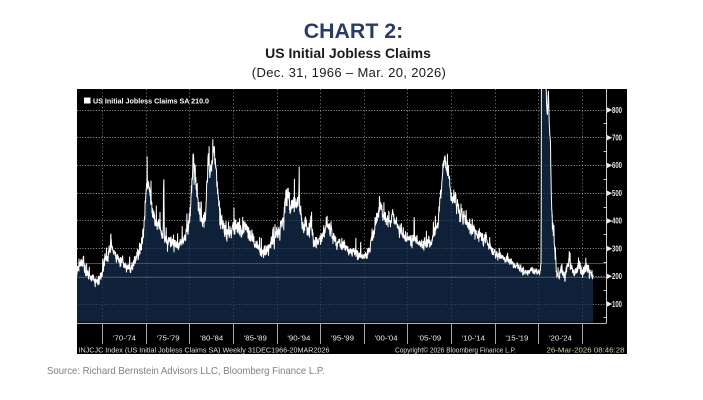 Image resolution: width=703 pixels, height=400 pixels. What do you see at coordinates (151, 101) in the screenshot?
I see `svg-text:US Initial Jobless Claims SA 2: US Initial Jobless Claims SA 210.0` at bounding box center [151, 101].